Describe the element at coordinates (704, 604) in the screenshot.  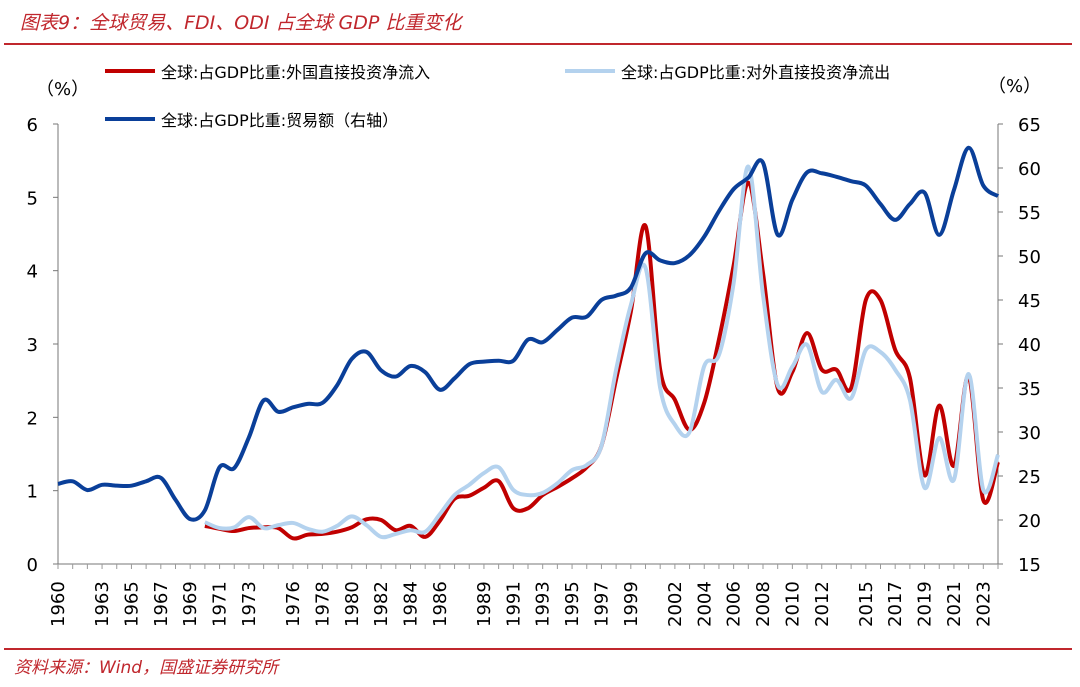
I see `x-tick-label: 2004` at that location.